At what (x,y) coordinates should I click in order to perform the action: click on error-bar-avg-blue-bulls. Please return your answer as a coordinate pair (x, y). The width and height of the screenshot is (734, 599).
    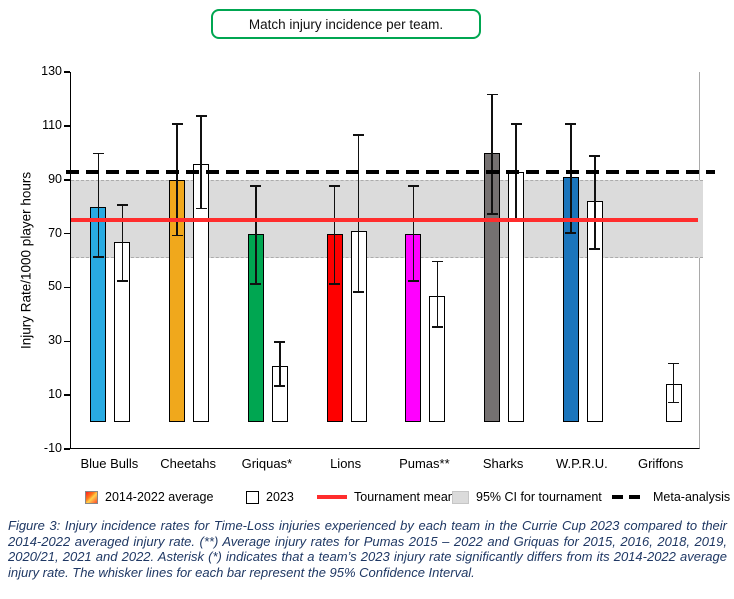
    Looking at the image, I should click on (98, 205).